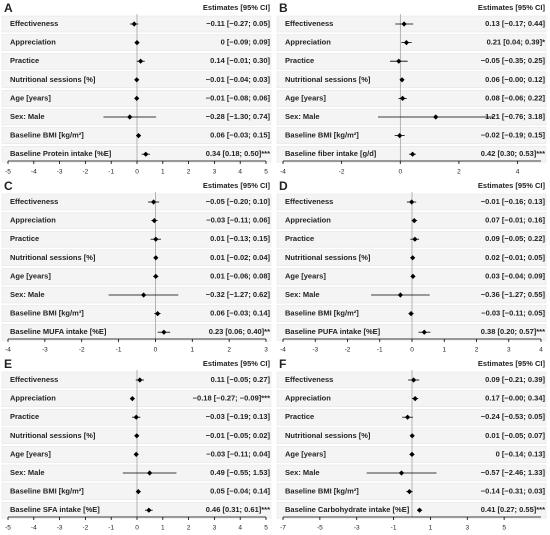  What do you see at coordinates (515, 238) in the screenshot?
I see `estimate-label: 0.09 [−0.05; 0.22]` at bounding box center [515, 238].